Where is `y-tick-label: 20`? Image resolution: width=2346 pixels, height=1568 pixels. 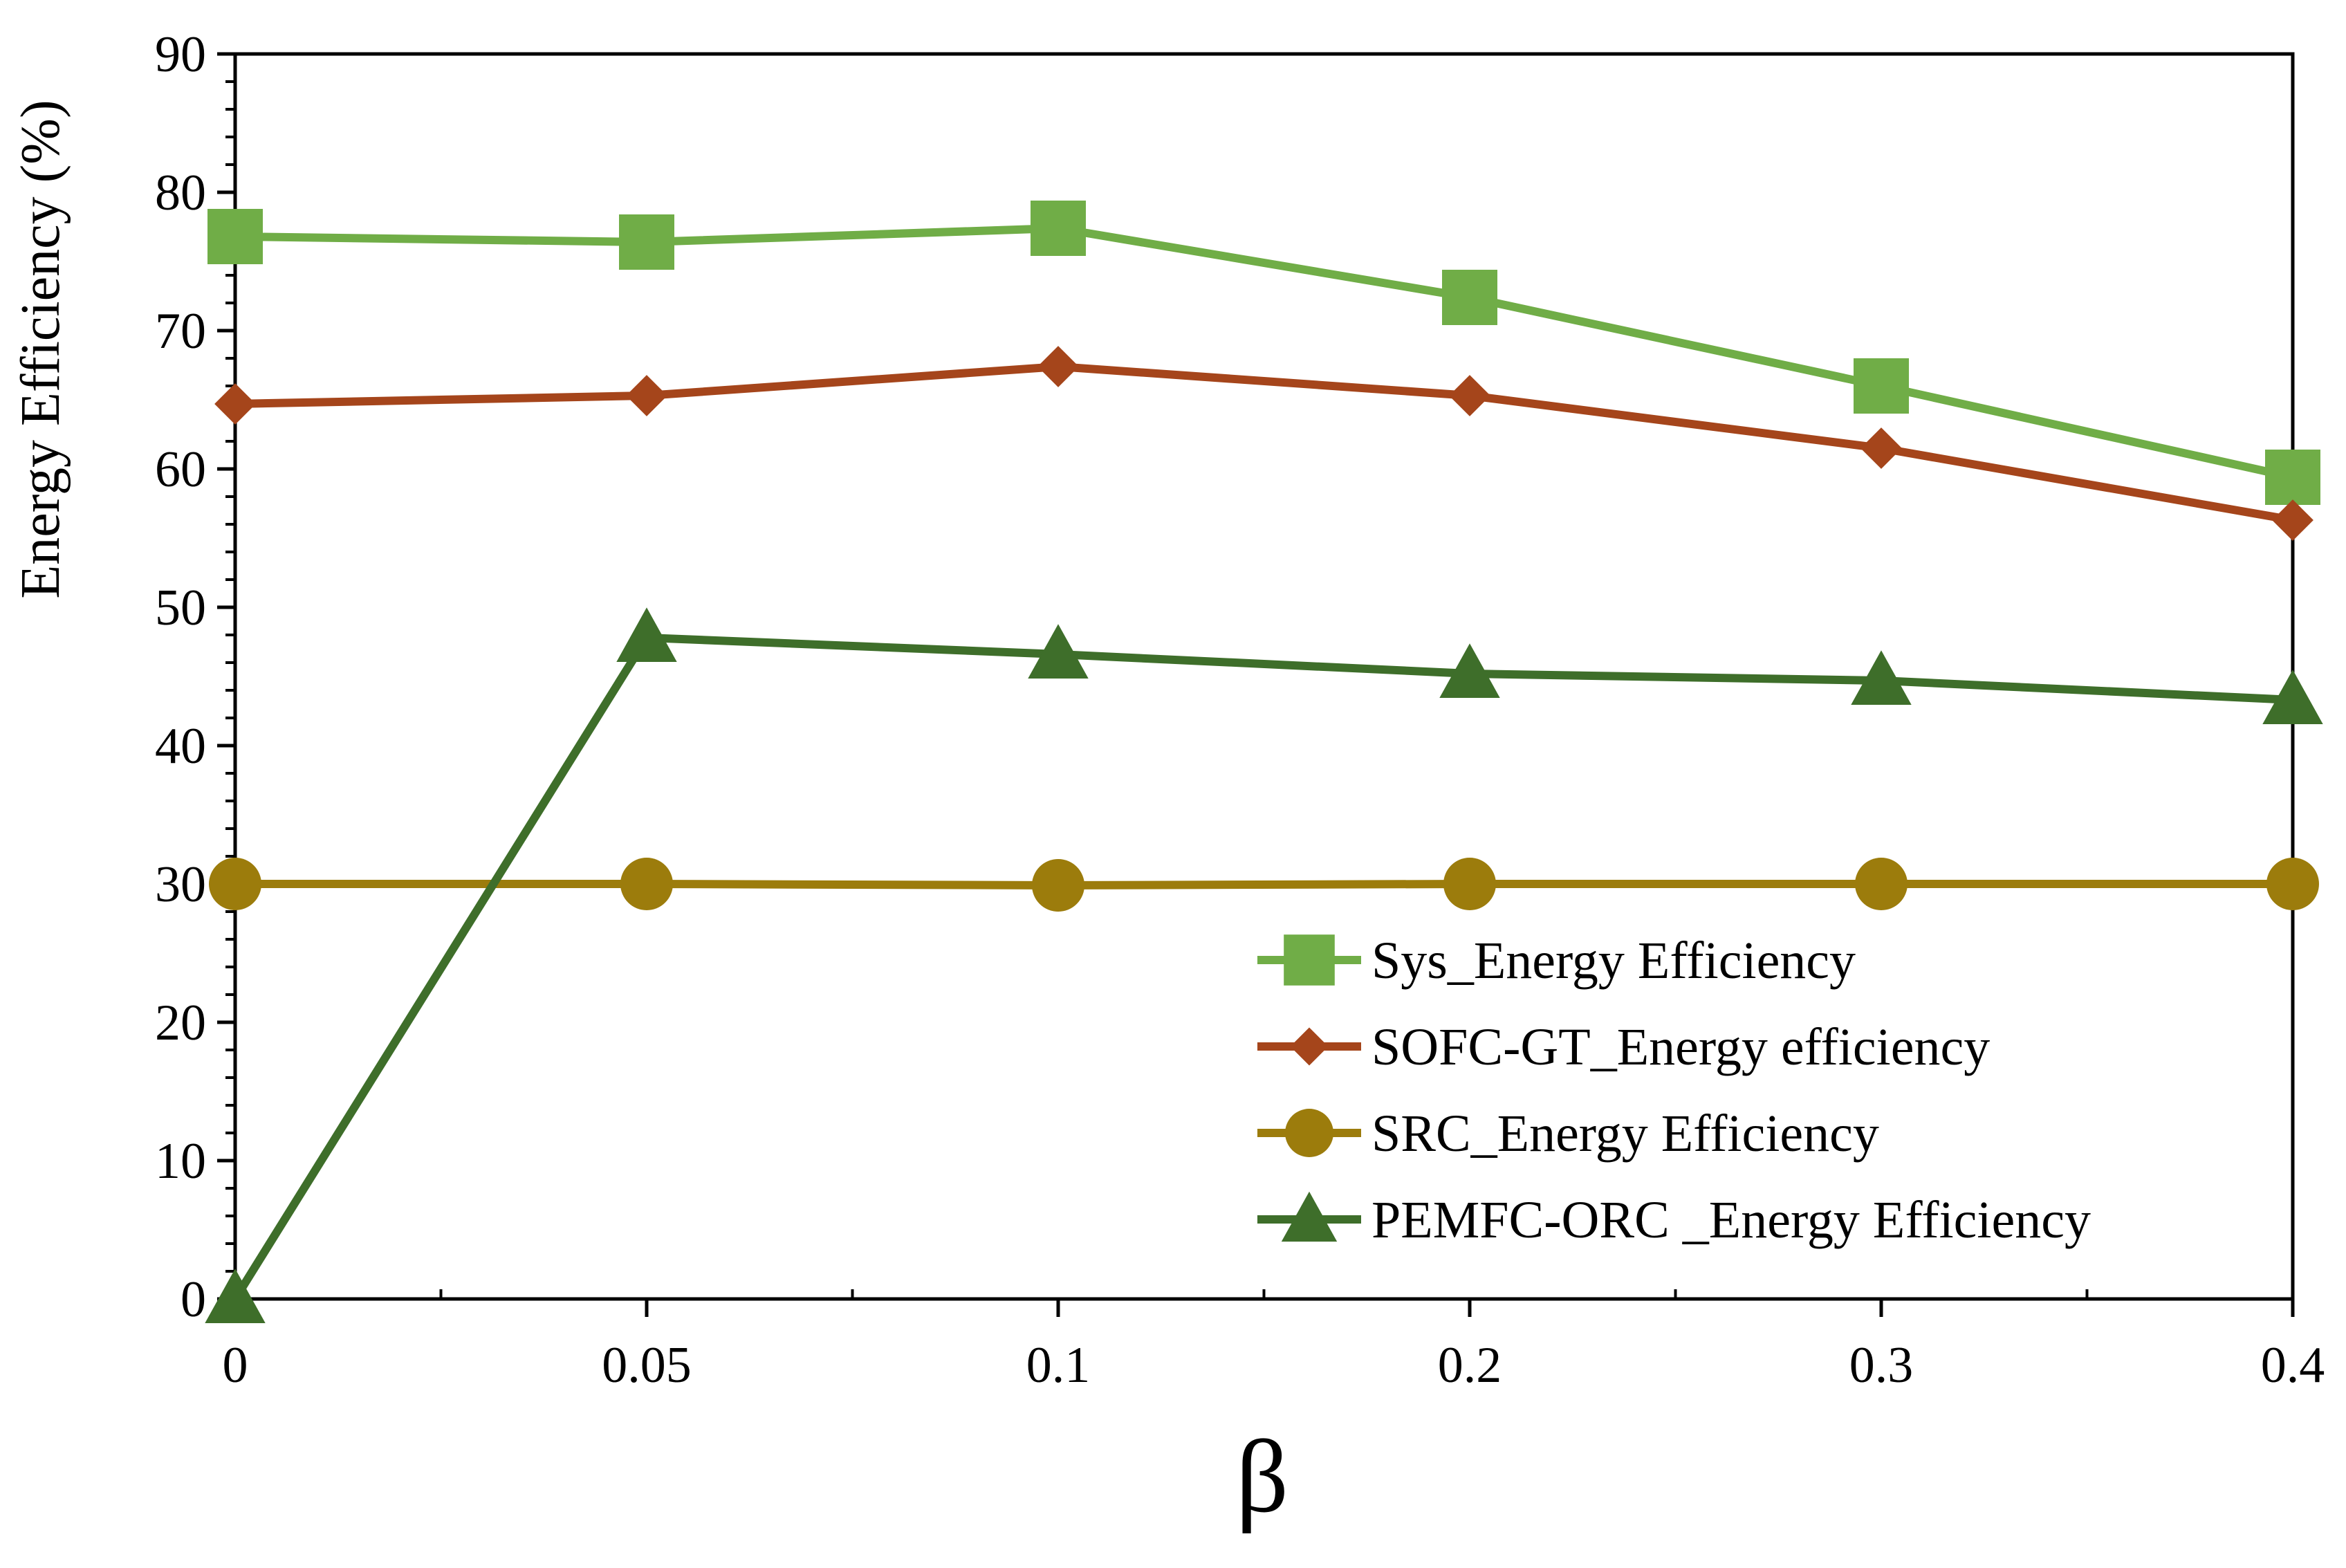
y-tick-label: 20 is located at coordinates (180, 1023).